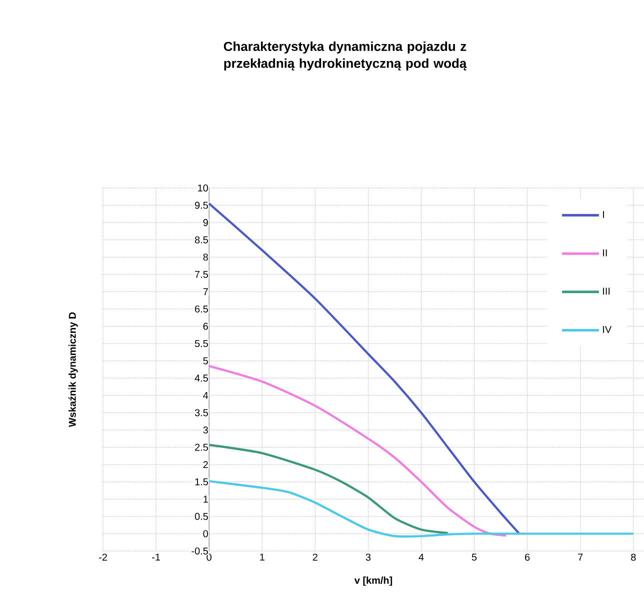  I want to click on y-tick-label: 7, so click(205, 292).